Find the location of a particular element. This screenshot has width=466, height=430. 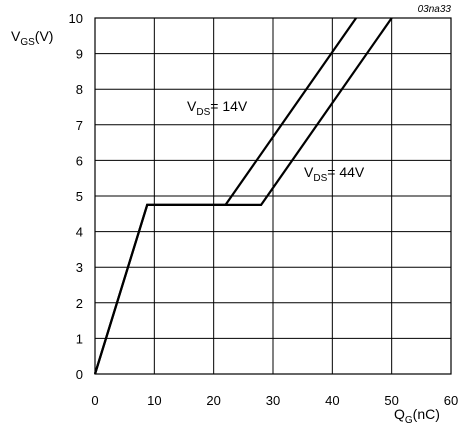

x-tick-labels: 0 10 20 30 40 50 60 is located at coordinates (274, 400).